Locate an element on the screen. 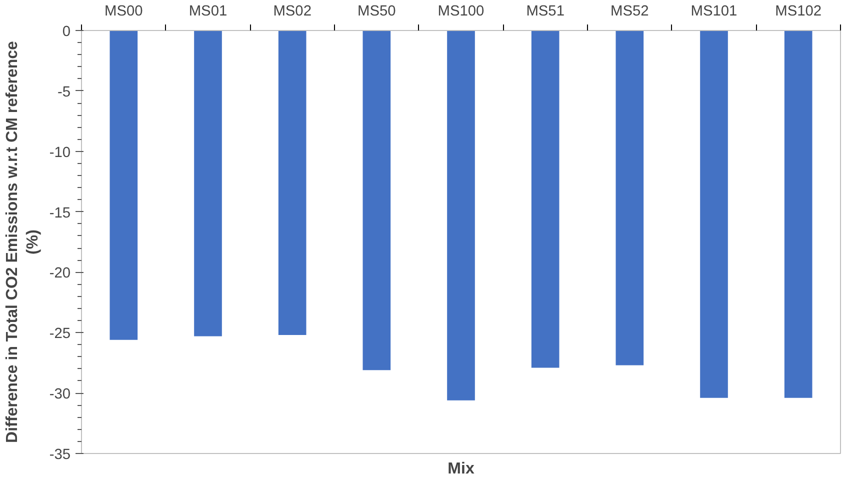 The image size is (845, 482). y-tick-label: -30 is located at coordinates (60, 394).